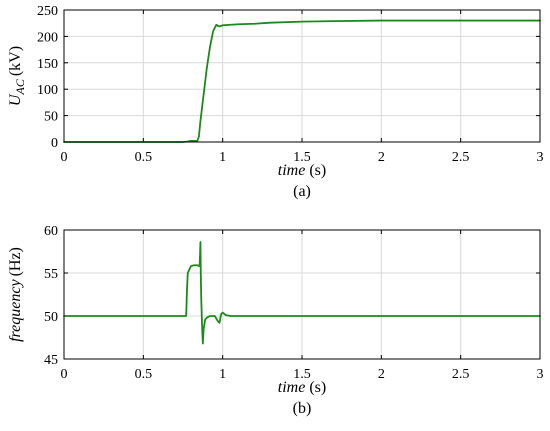  I want to click on y-tick-label: 60, so click(51, 231).